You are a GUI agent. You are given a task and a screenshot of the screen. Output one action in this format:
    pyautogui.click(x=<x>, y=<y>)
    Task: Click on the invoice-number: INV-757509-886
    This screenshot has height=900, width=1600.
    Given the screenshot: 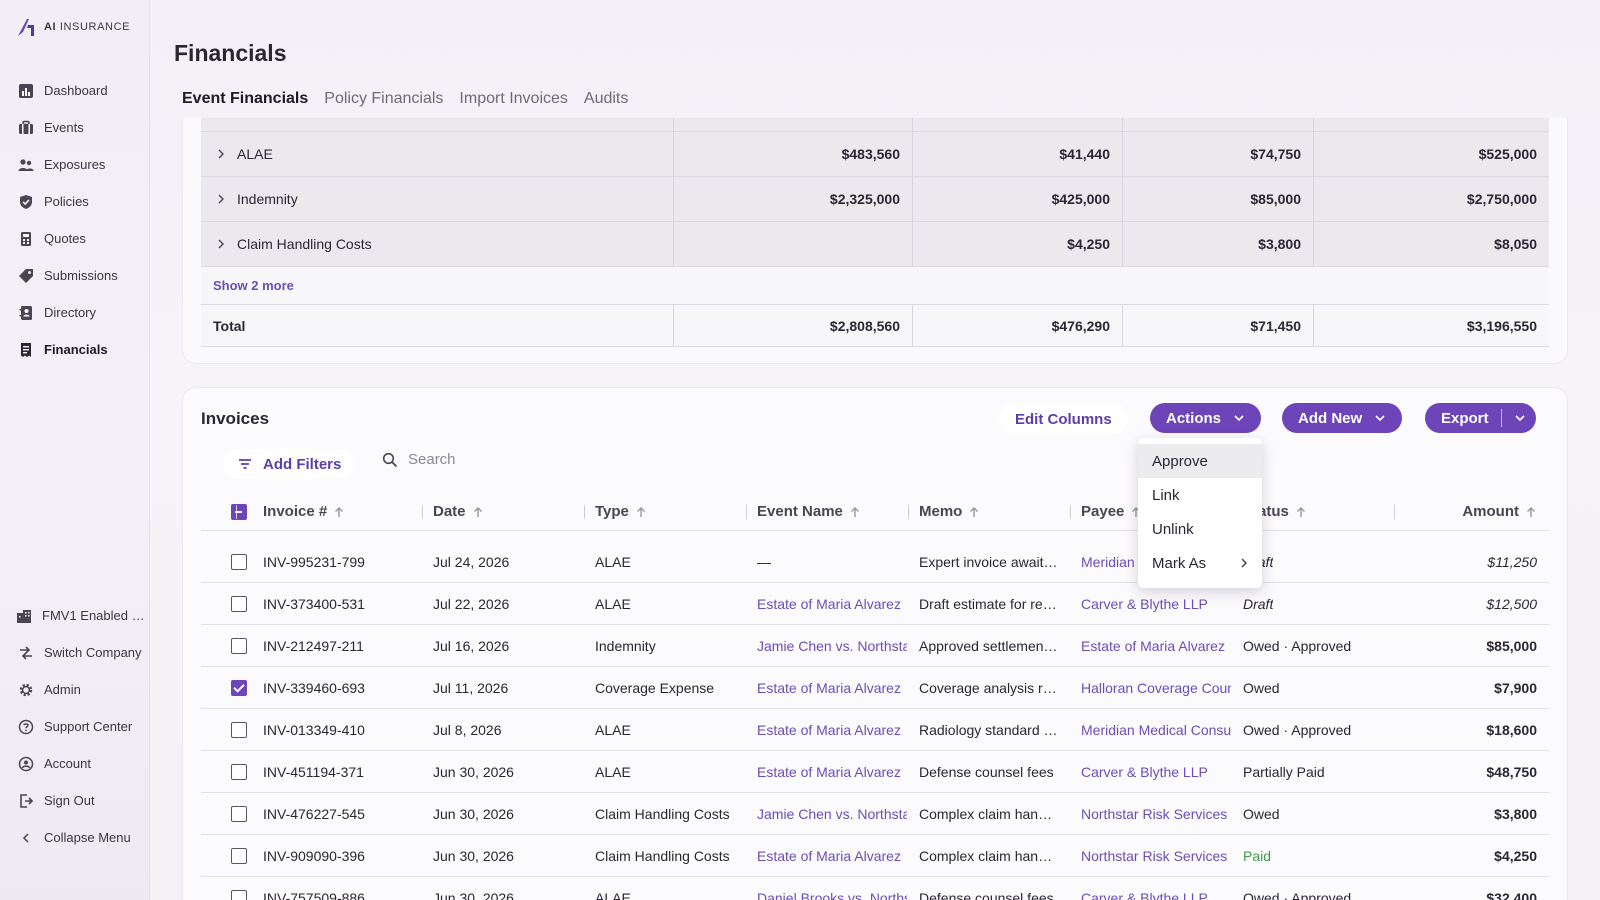 What is the action you would take?
    pyautogui.click(x=314, y=894)
    